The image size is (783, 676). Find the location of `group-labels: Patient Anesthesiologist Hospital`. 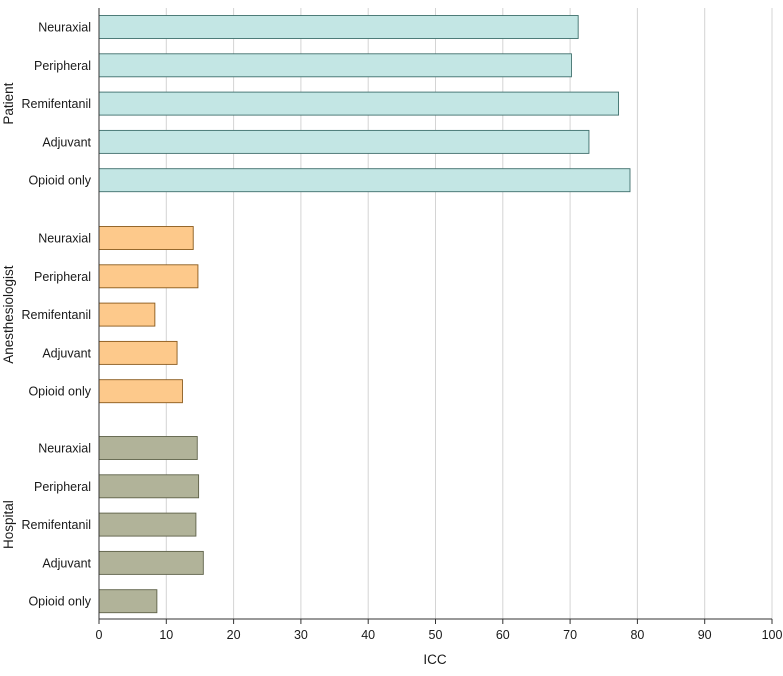

group-labels: Patient Anesthesiologist Hospital is located at coordinates (8, 315).